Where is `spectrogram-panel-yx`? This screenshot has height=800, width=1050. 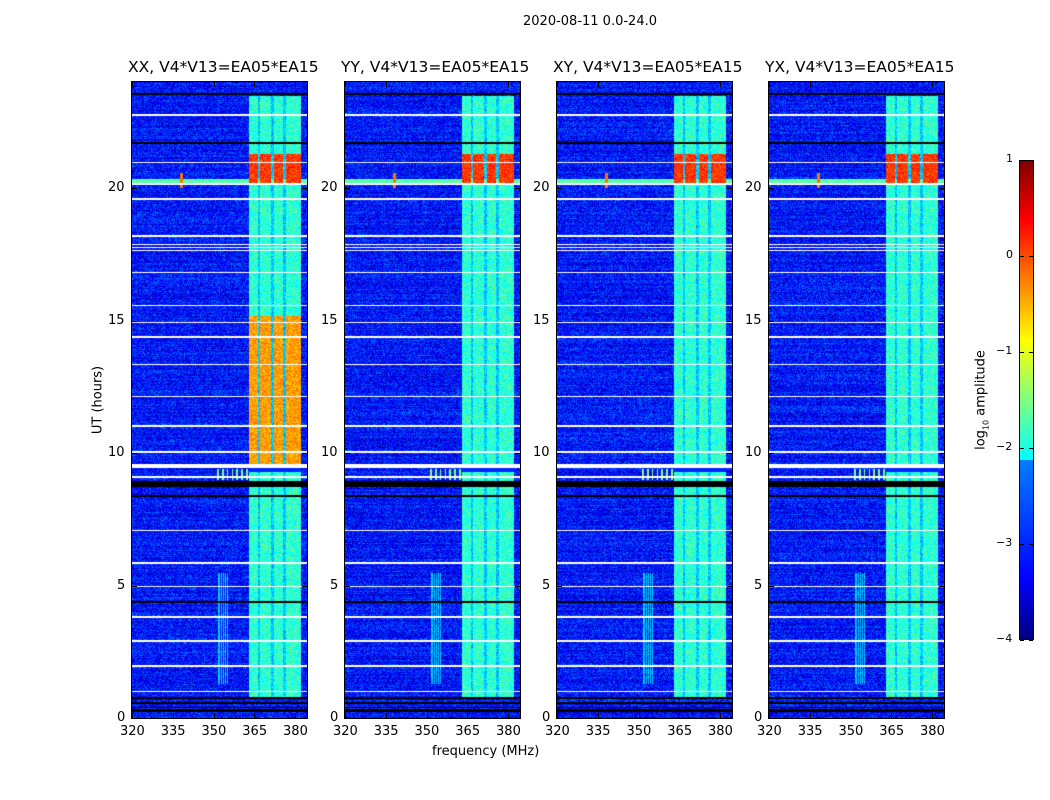 spectrogram-panel-yx is located at coordinates (856, 400).